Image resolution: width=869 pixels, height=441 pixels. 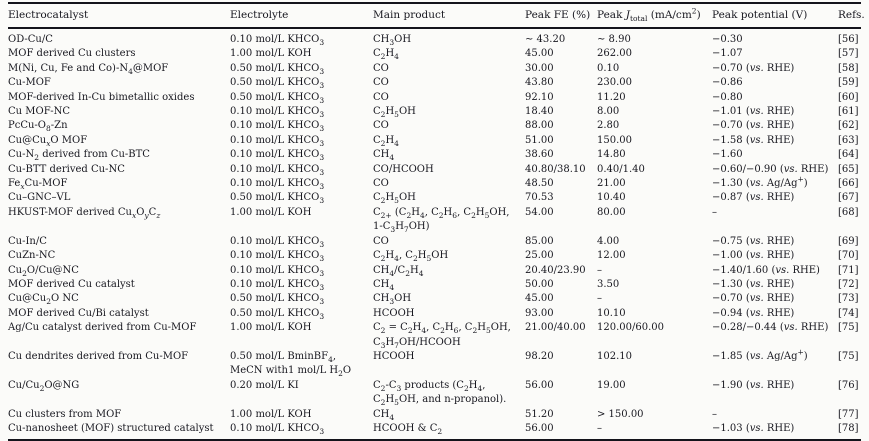 I want to click on cell-peak-fe: 98.20, so click(x=539, y=356).